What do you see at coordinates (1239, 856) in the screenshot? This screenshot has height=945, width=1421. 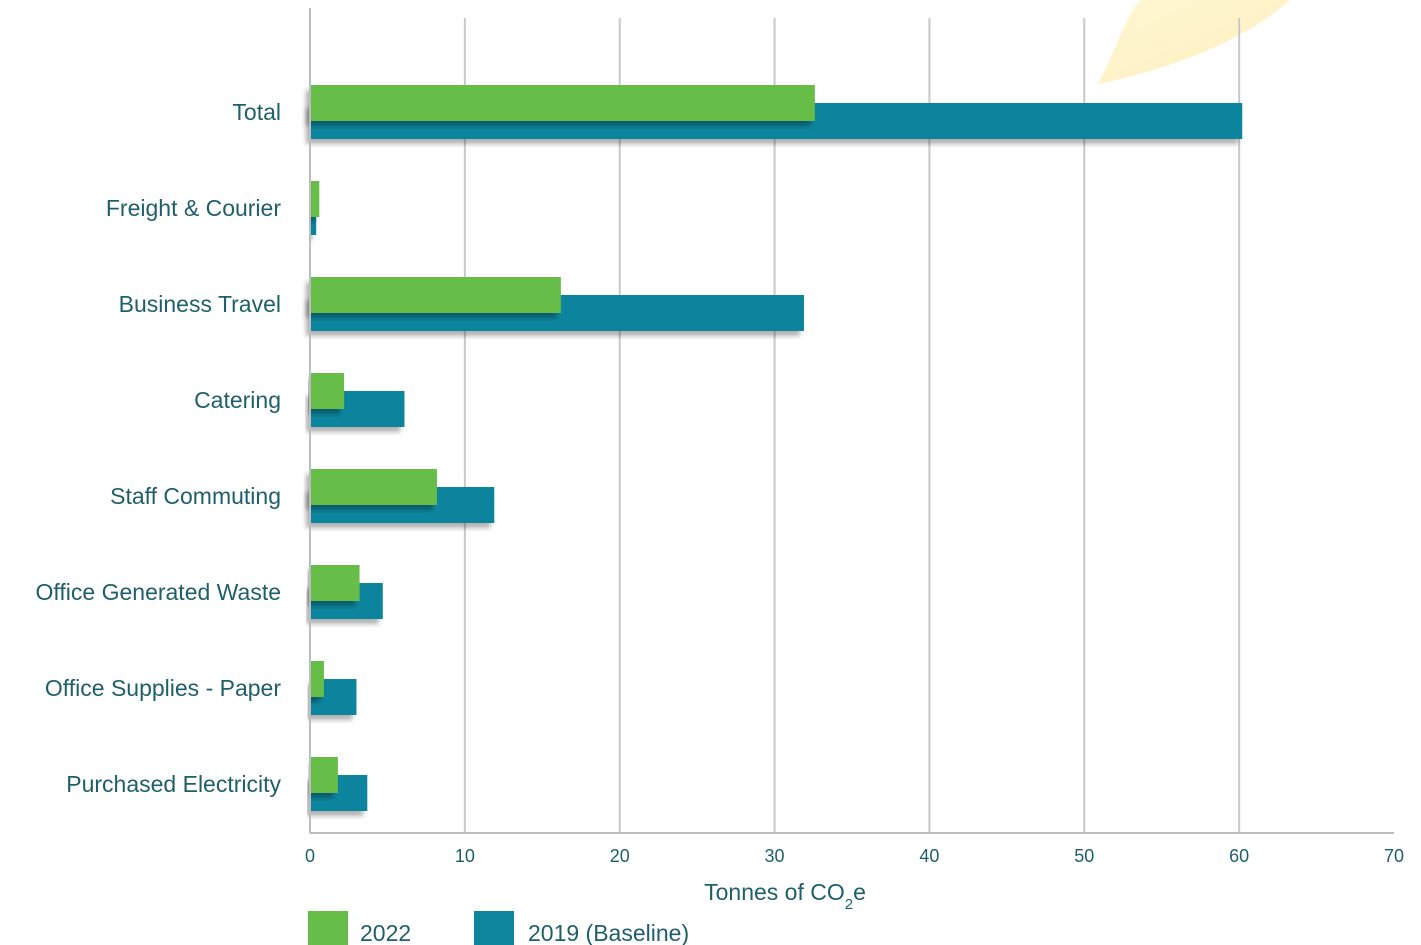 I see `x-tick-label: 60` at bounding box center [1239, 856].